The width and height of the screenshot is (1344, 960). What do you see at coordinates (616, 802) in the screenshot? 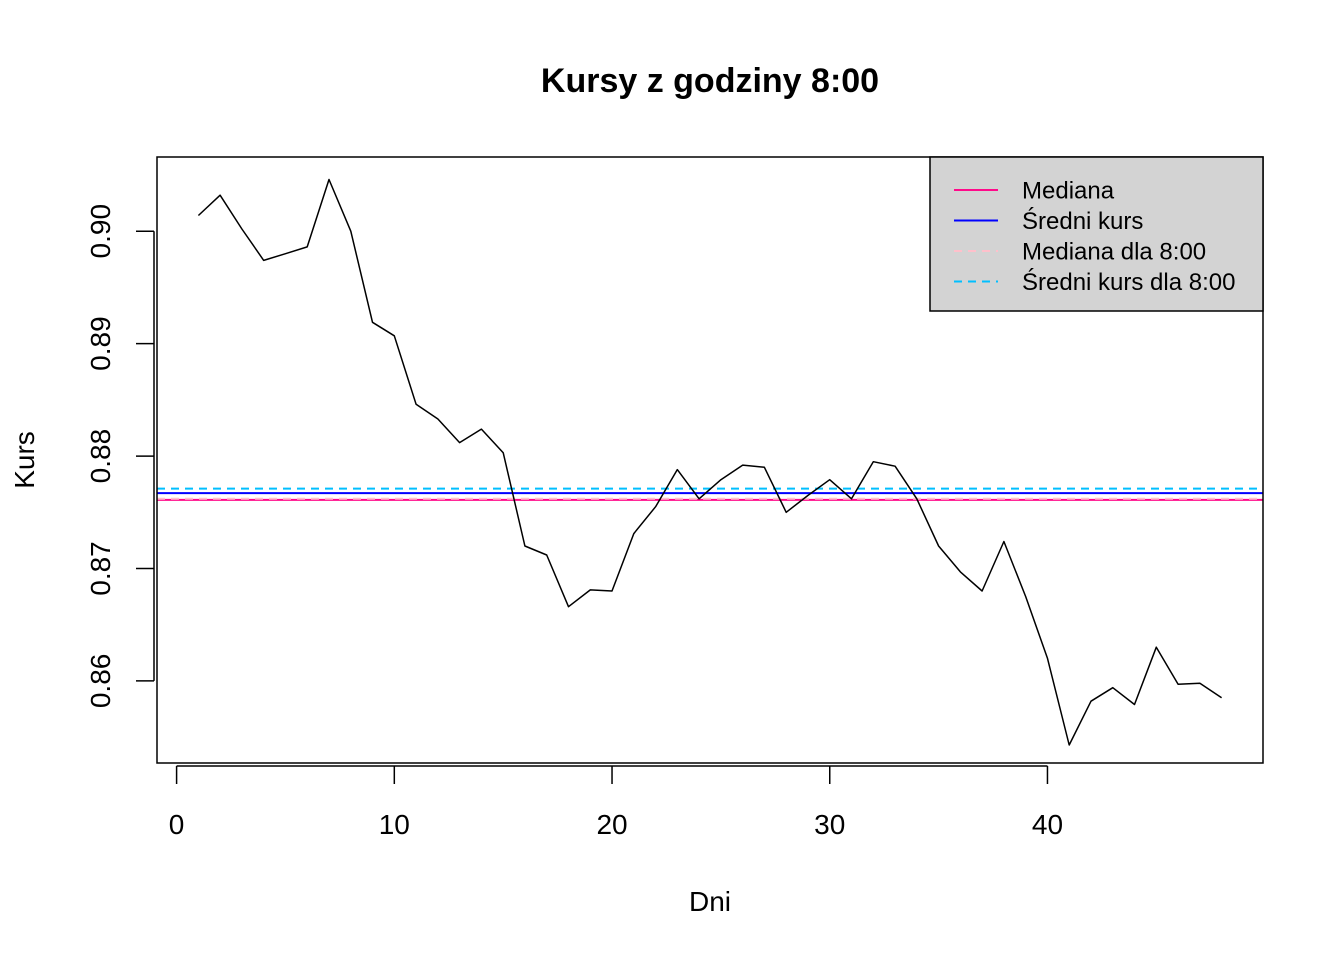
I see `x-axis: 0 10 20 30 40` at bounding box center [616, 802].